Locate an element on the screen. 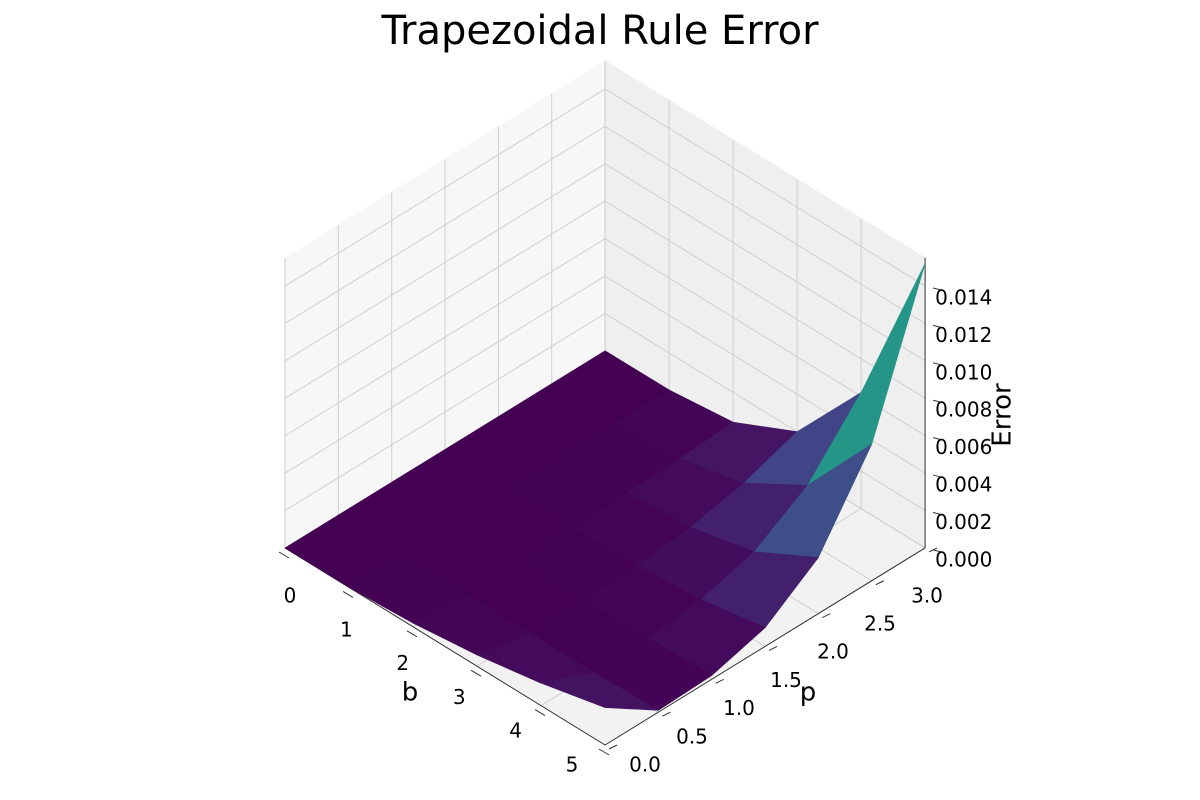 The image size is (1200, 800). y-axis-label: p is located at coordinates (808, 693).